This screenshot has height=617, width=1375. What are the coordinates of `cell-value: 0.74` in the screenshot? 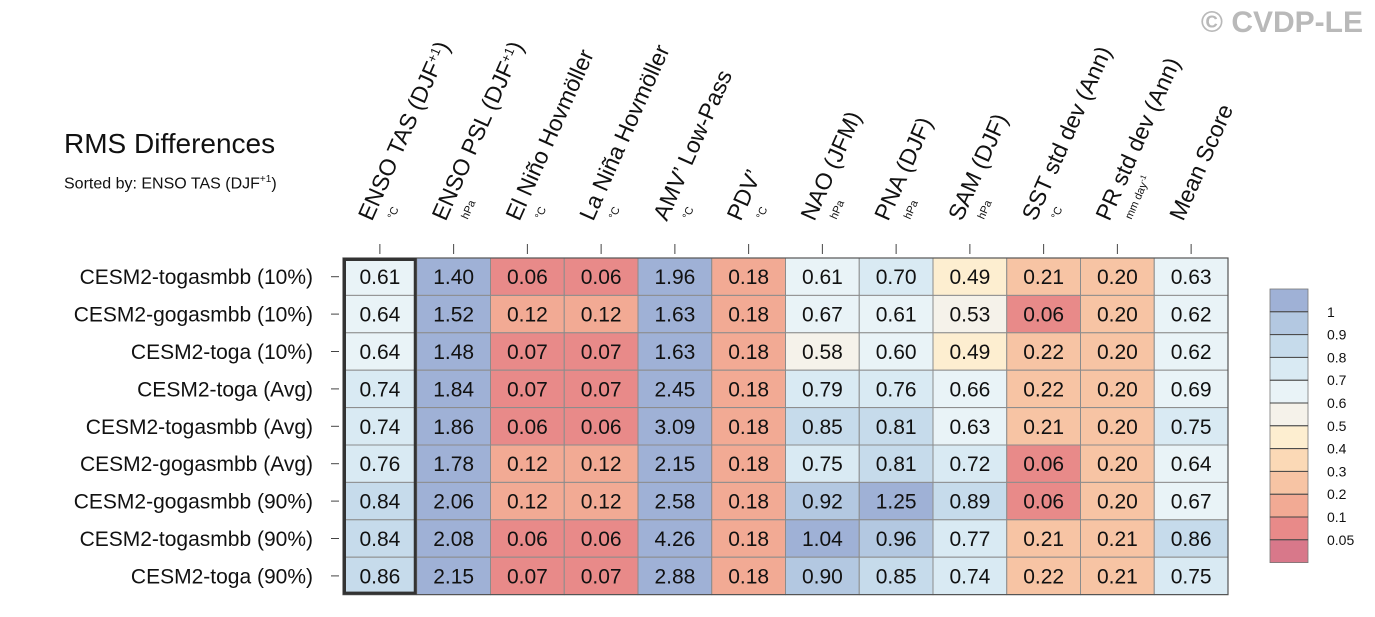 It's located at (969, 576).